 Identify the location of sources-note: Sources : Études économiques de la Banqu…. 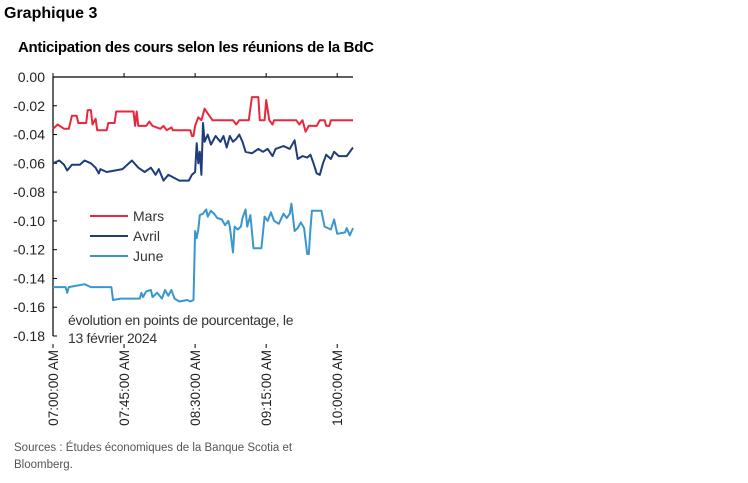
(153, 457).